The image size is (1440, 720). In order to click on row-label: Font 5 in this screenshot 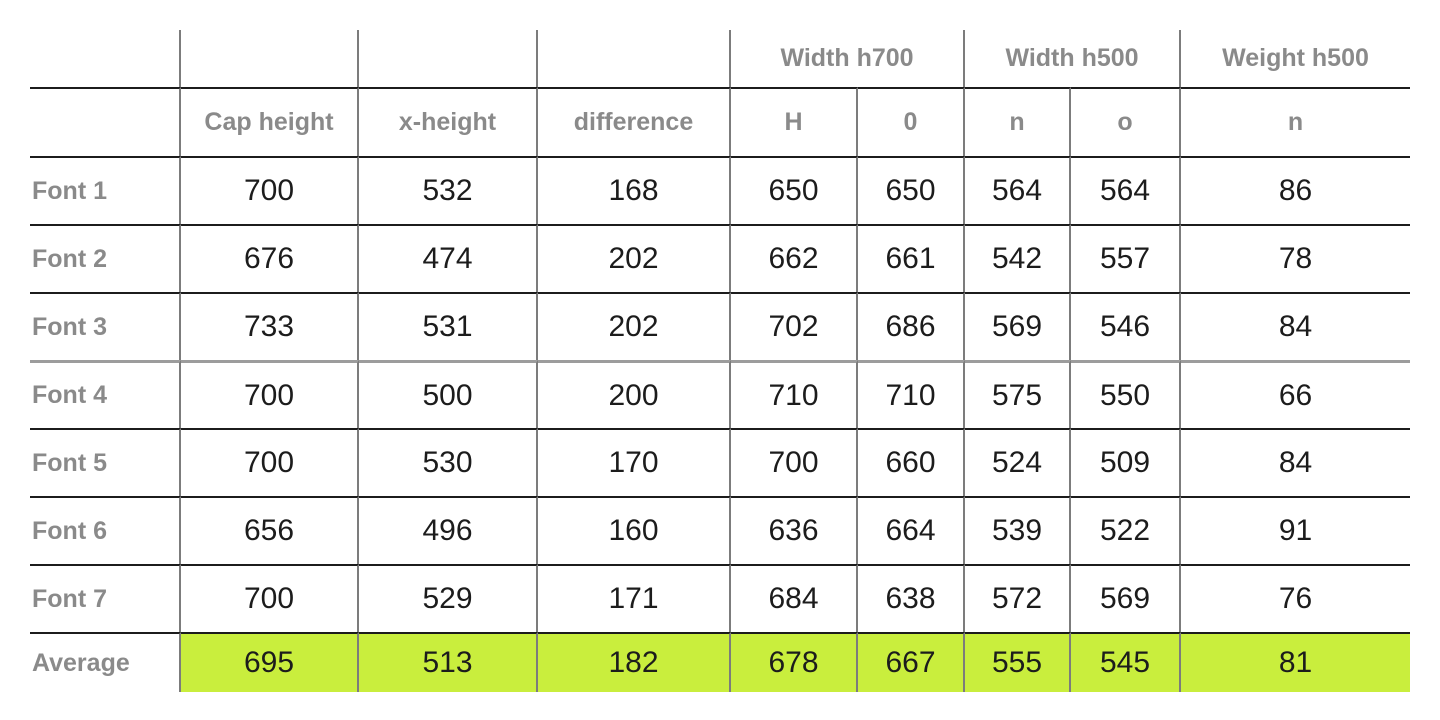, I will do `click(105, 462)`.